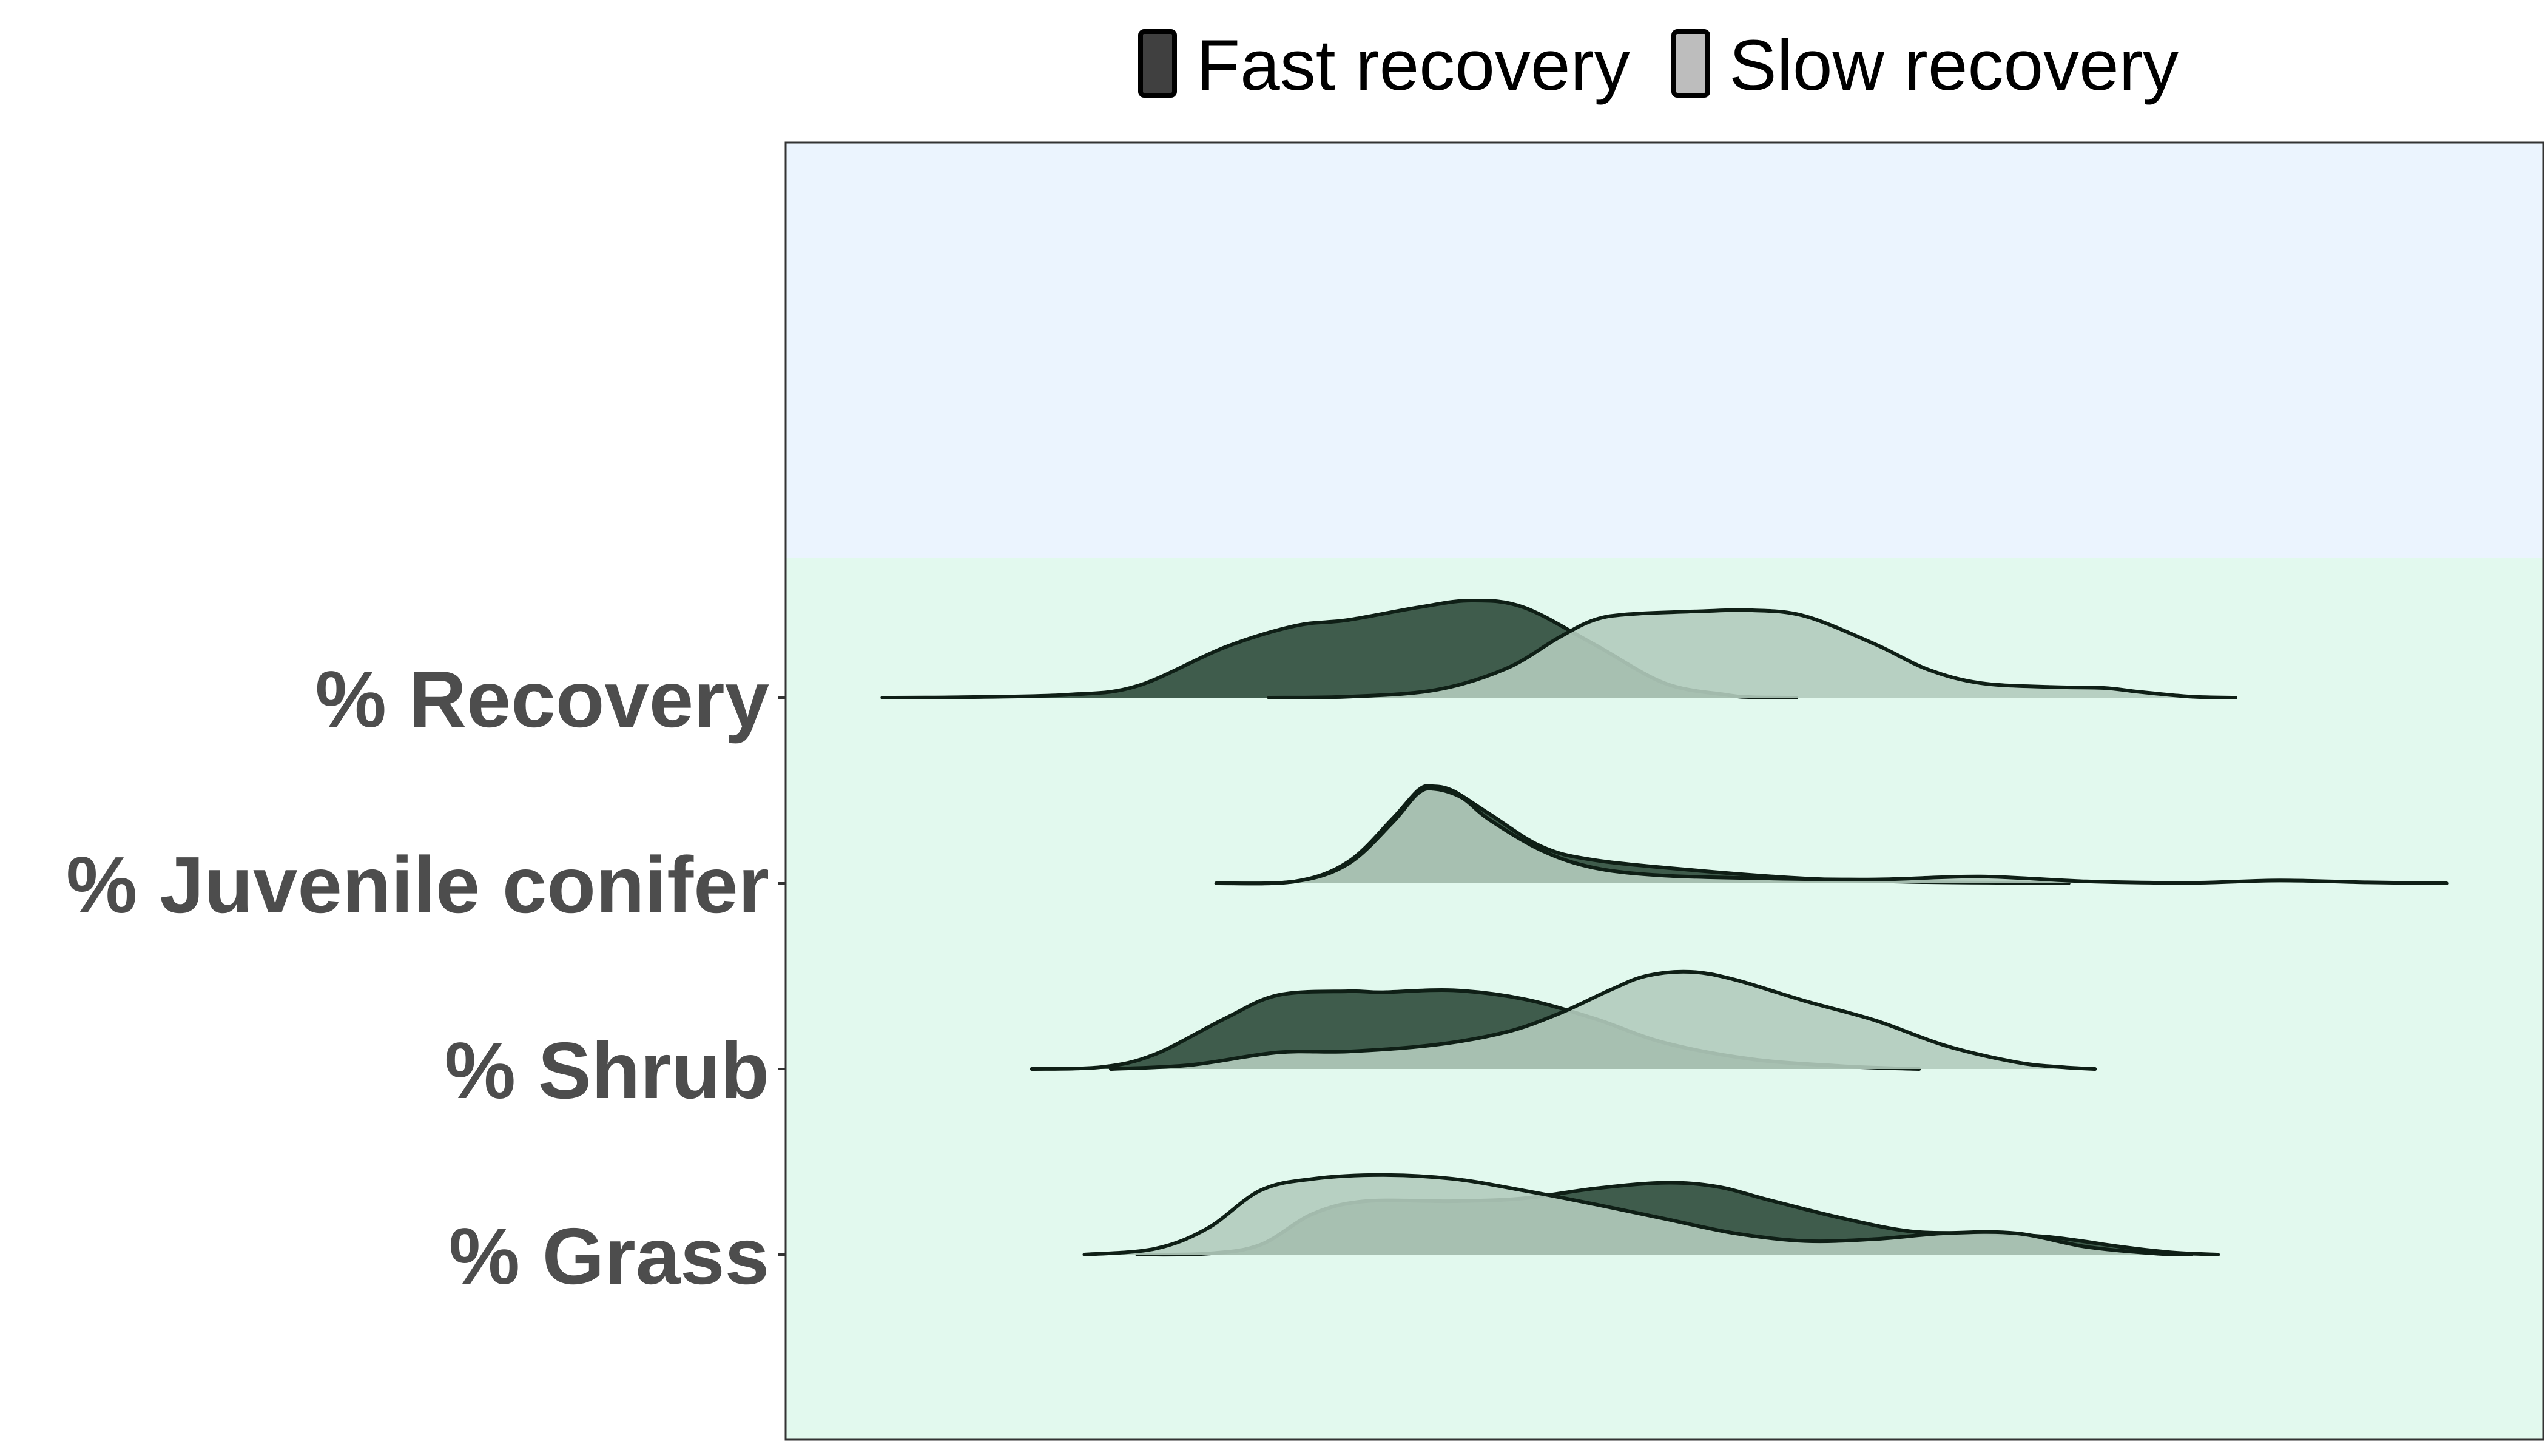 This screenshot has width=2548, height=1456. Describe the element at coordinates (1690, 63) in the screenshot. I see `legend-key-slow-recovery` at that location.